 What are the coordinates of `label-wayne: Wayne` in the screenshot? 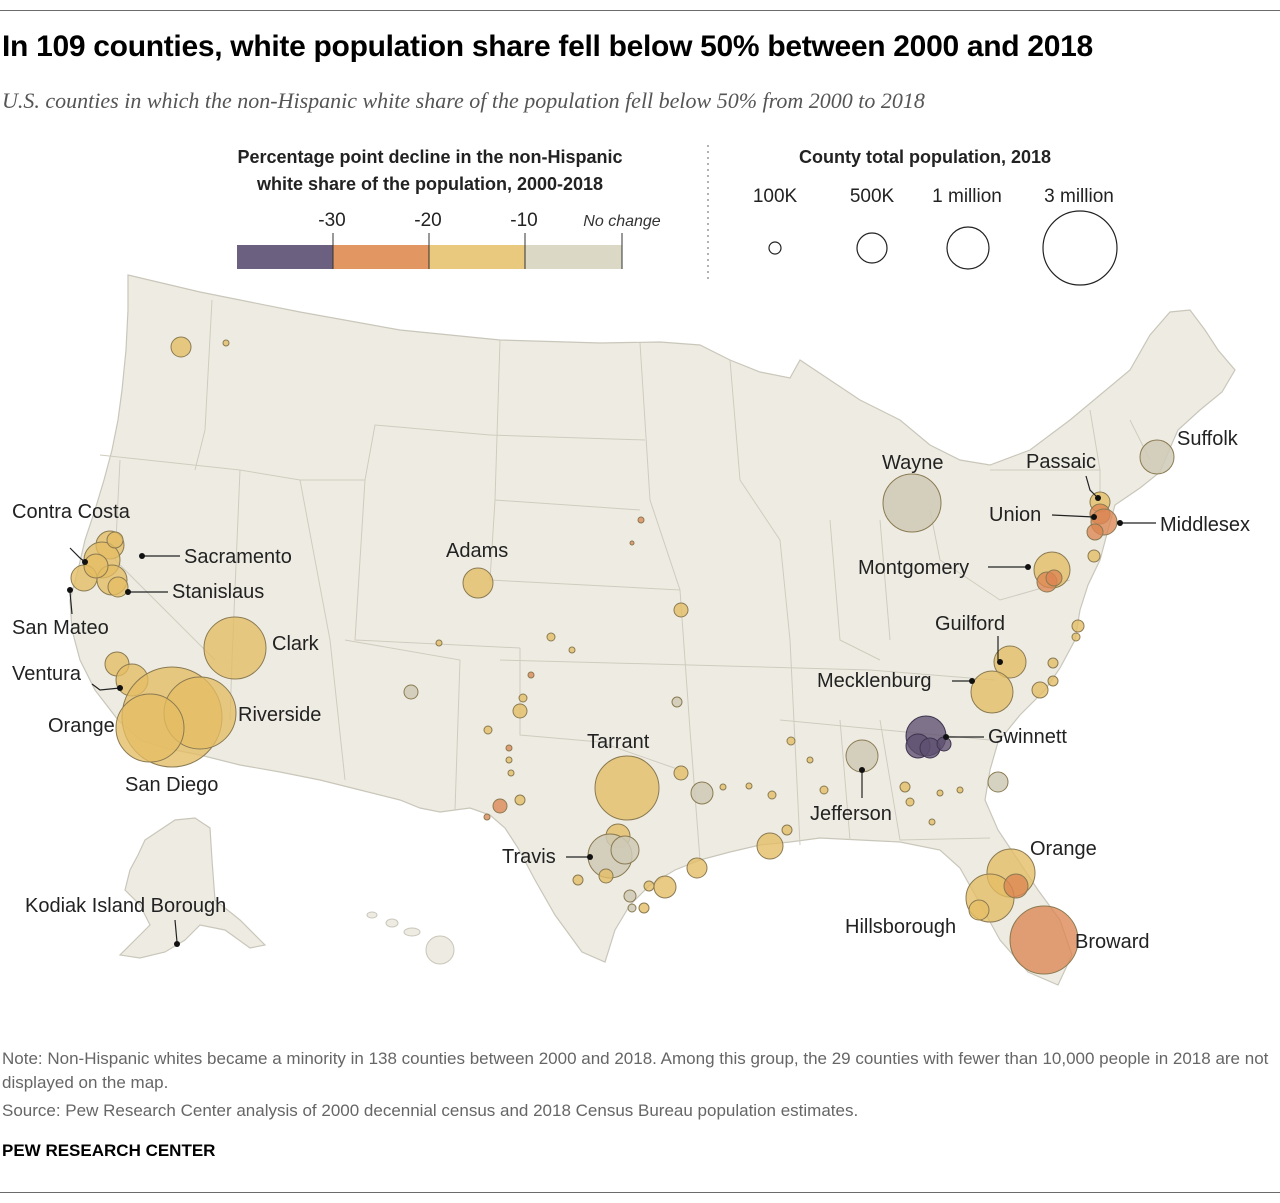 It's located at (913, 463).